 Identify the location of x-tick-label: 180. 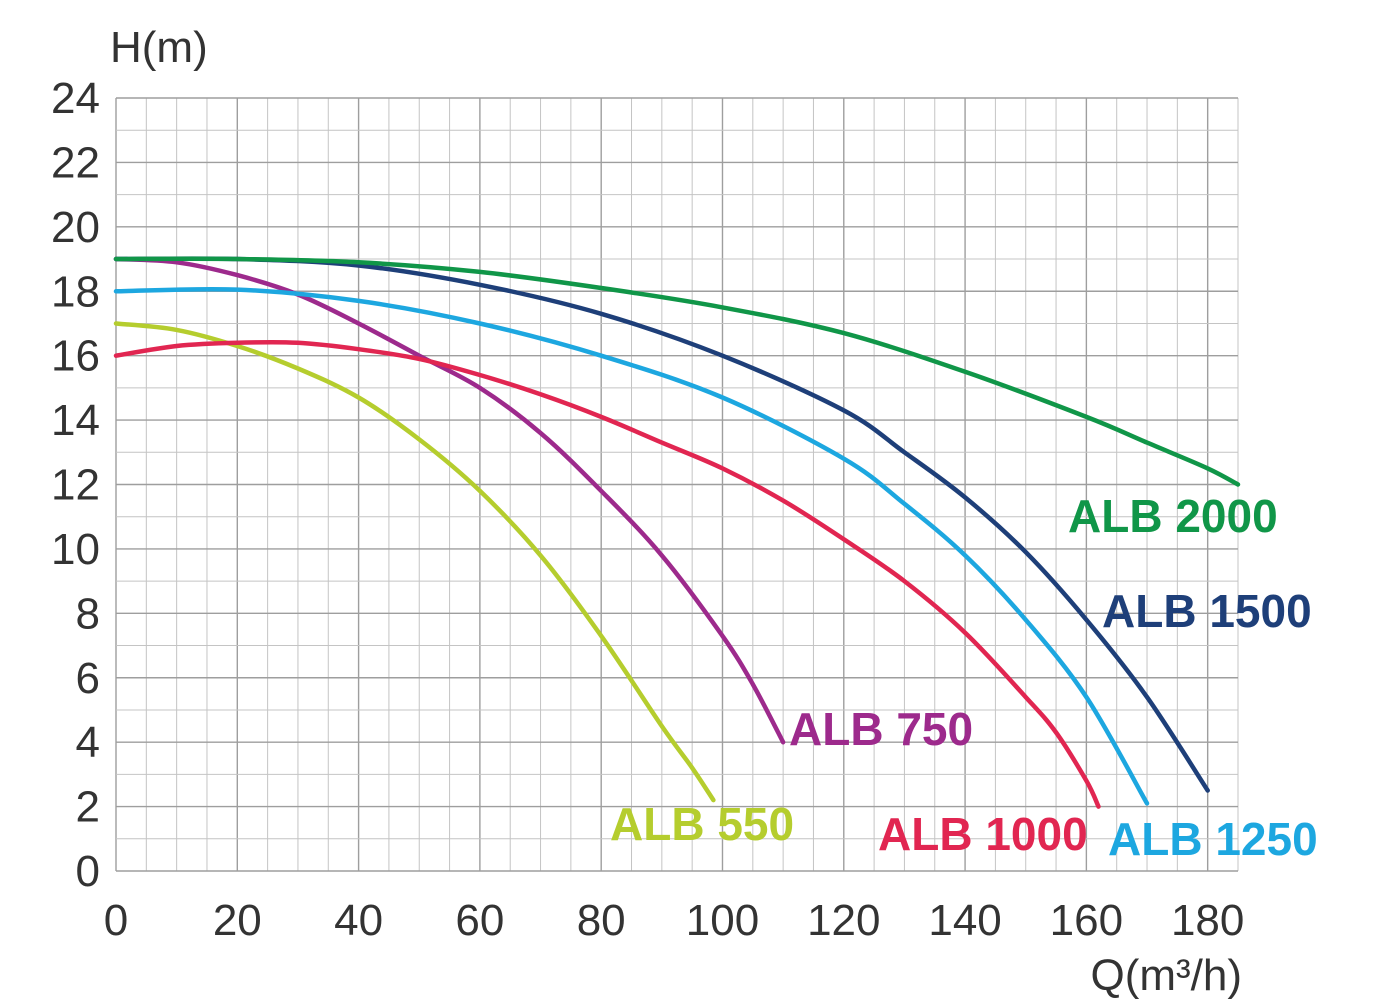
(1207, 920).